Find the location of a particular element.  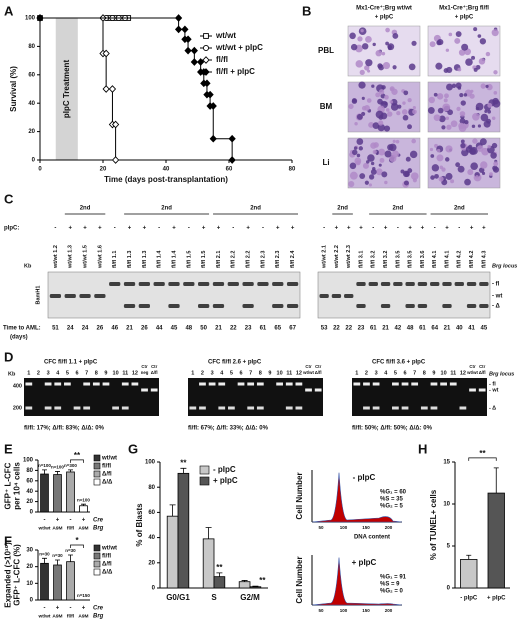

gel is located at coordinates (255, 397).